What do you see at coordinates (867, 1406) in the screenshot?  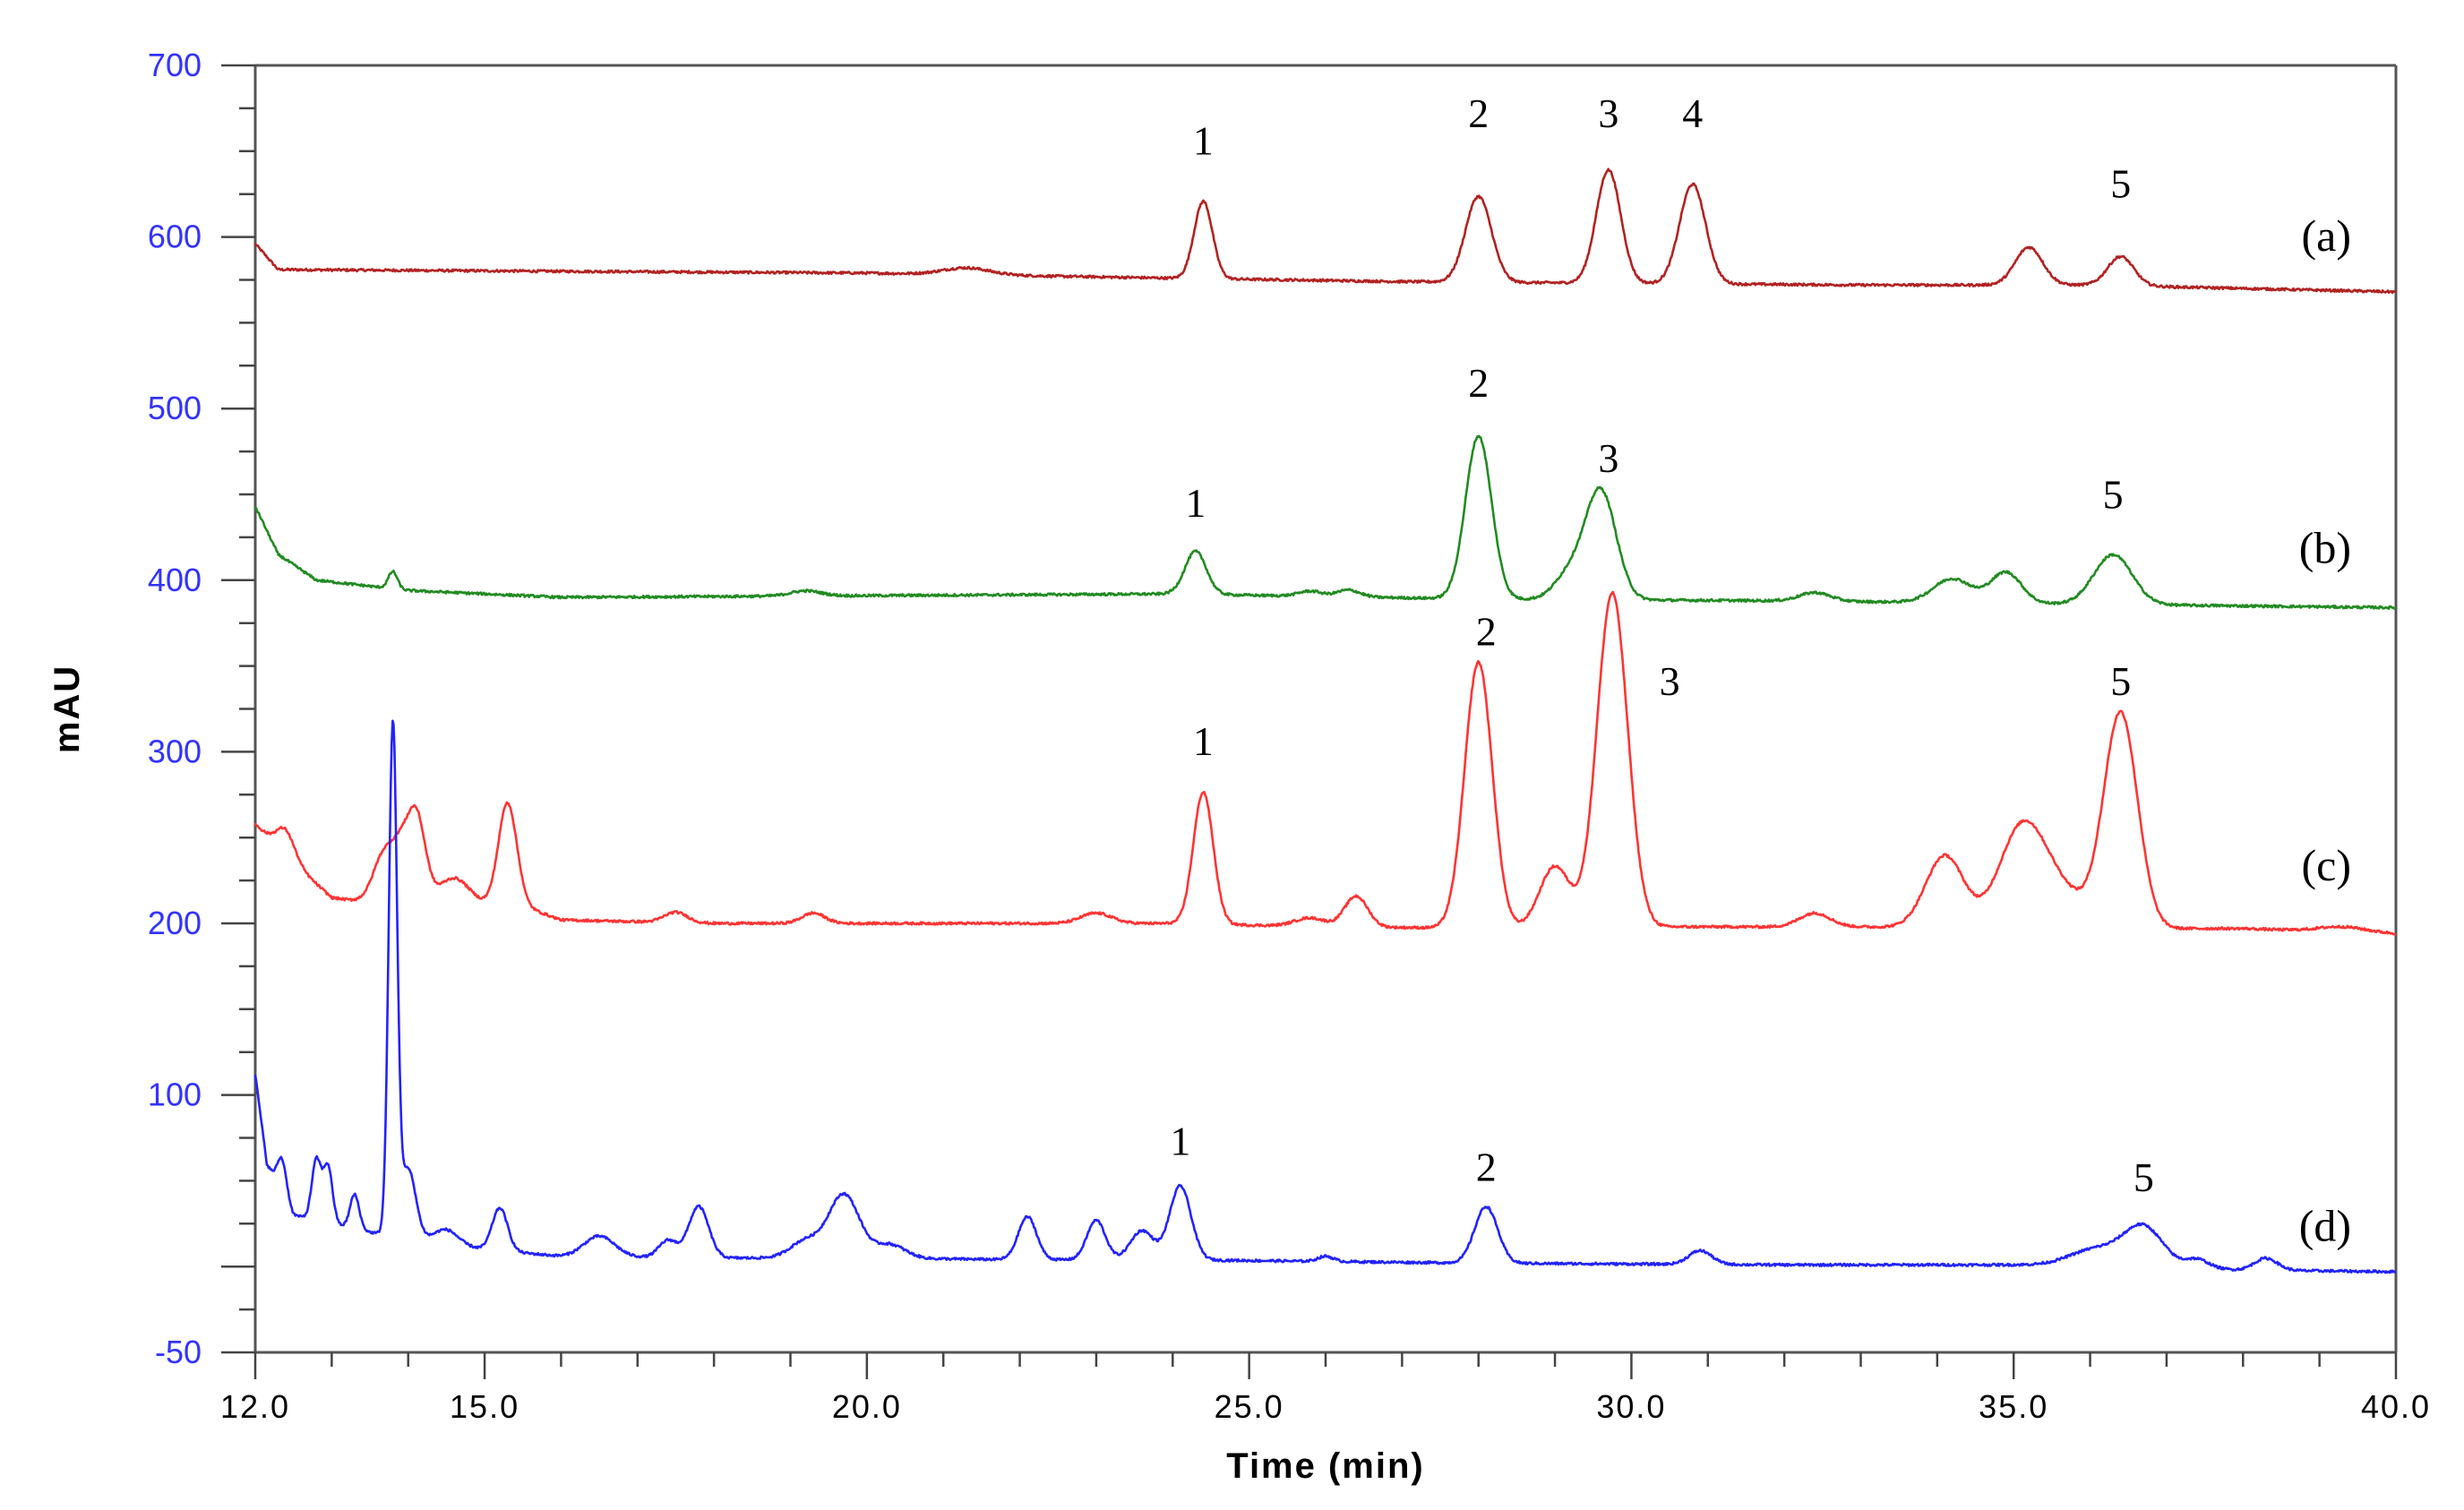 I see `x-tick-label: 20.0` at bounding box center [867, 1406].